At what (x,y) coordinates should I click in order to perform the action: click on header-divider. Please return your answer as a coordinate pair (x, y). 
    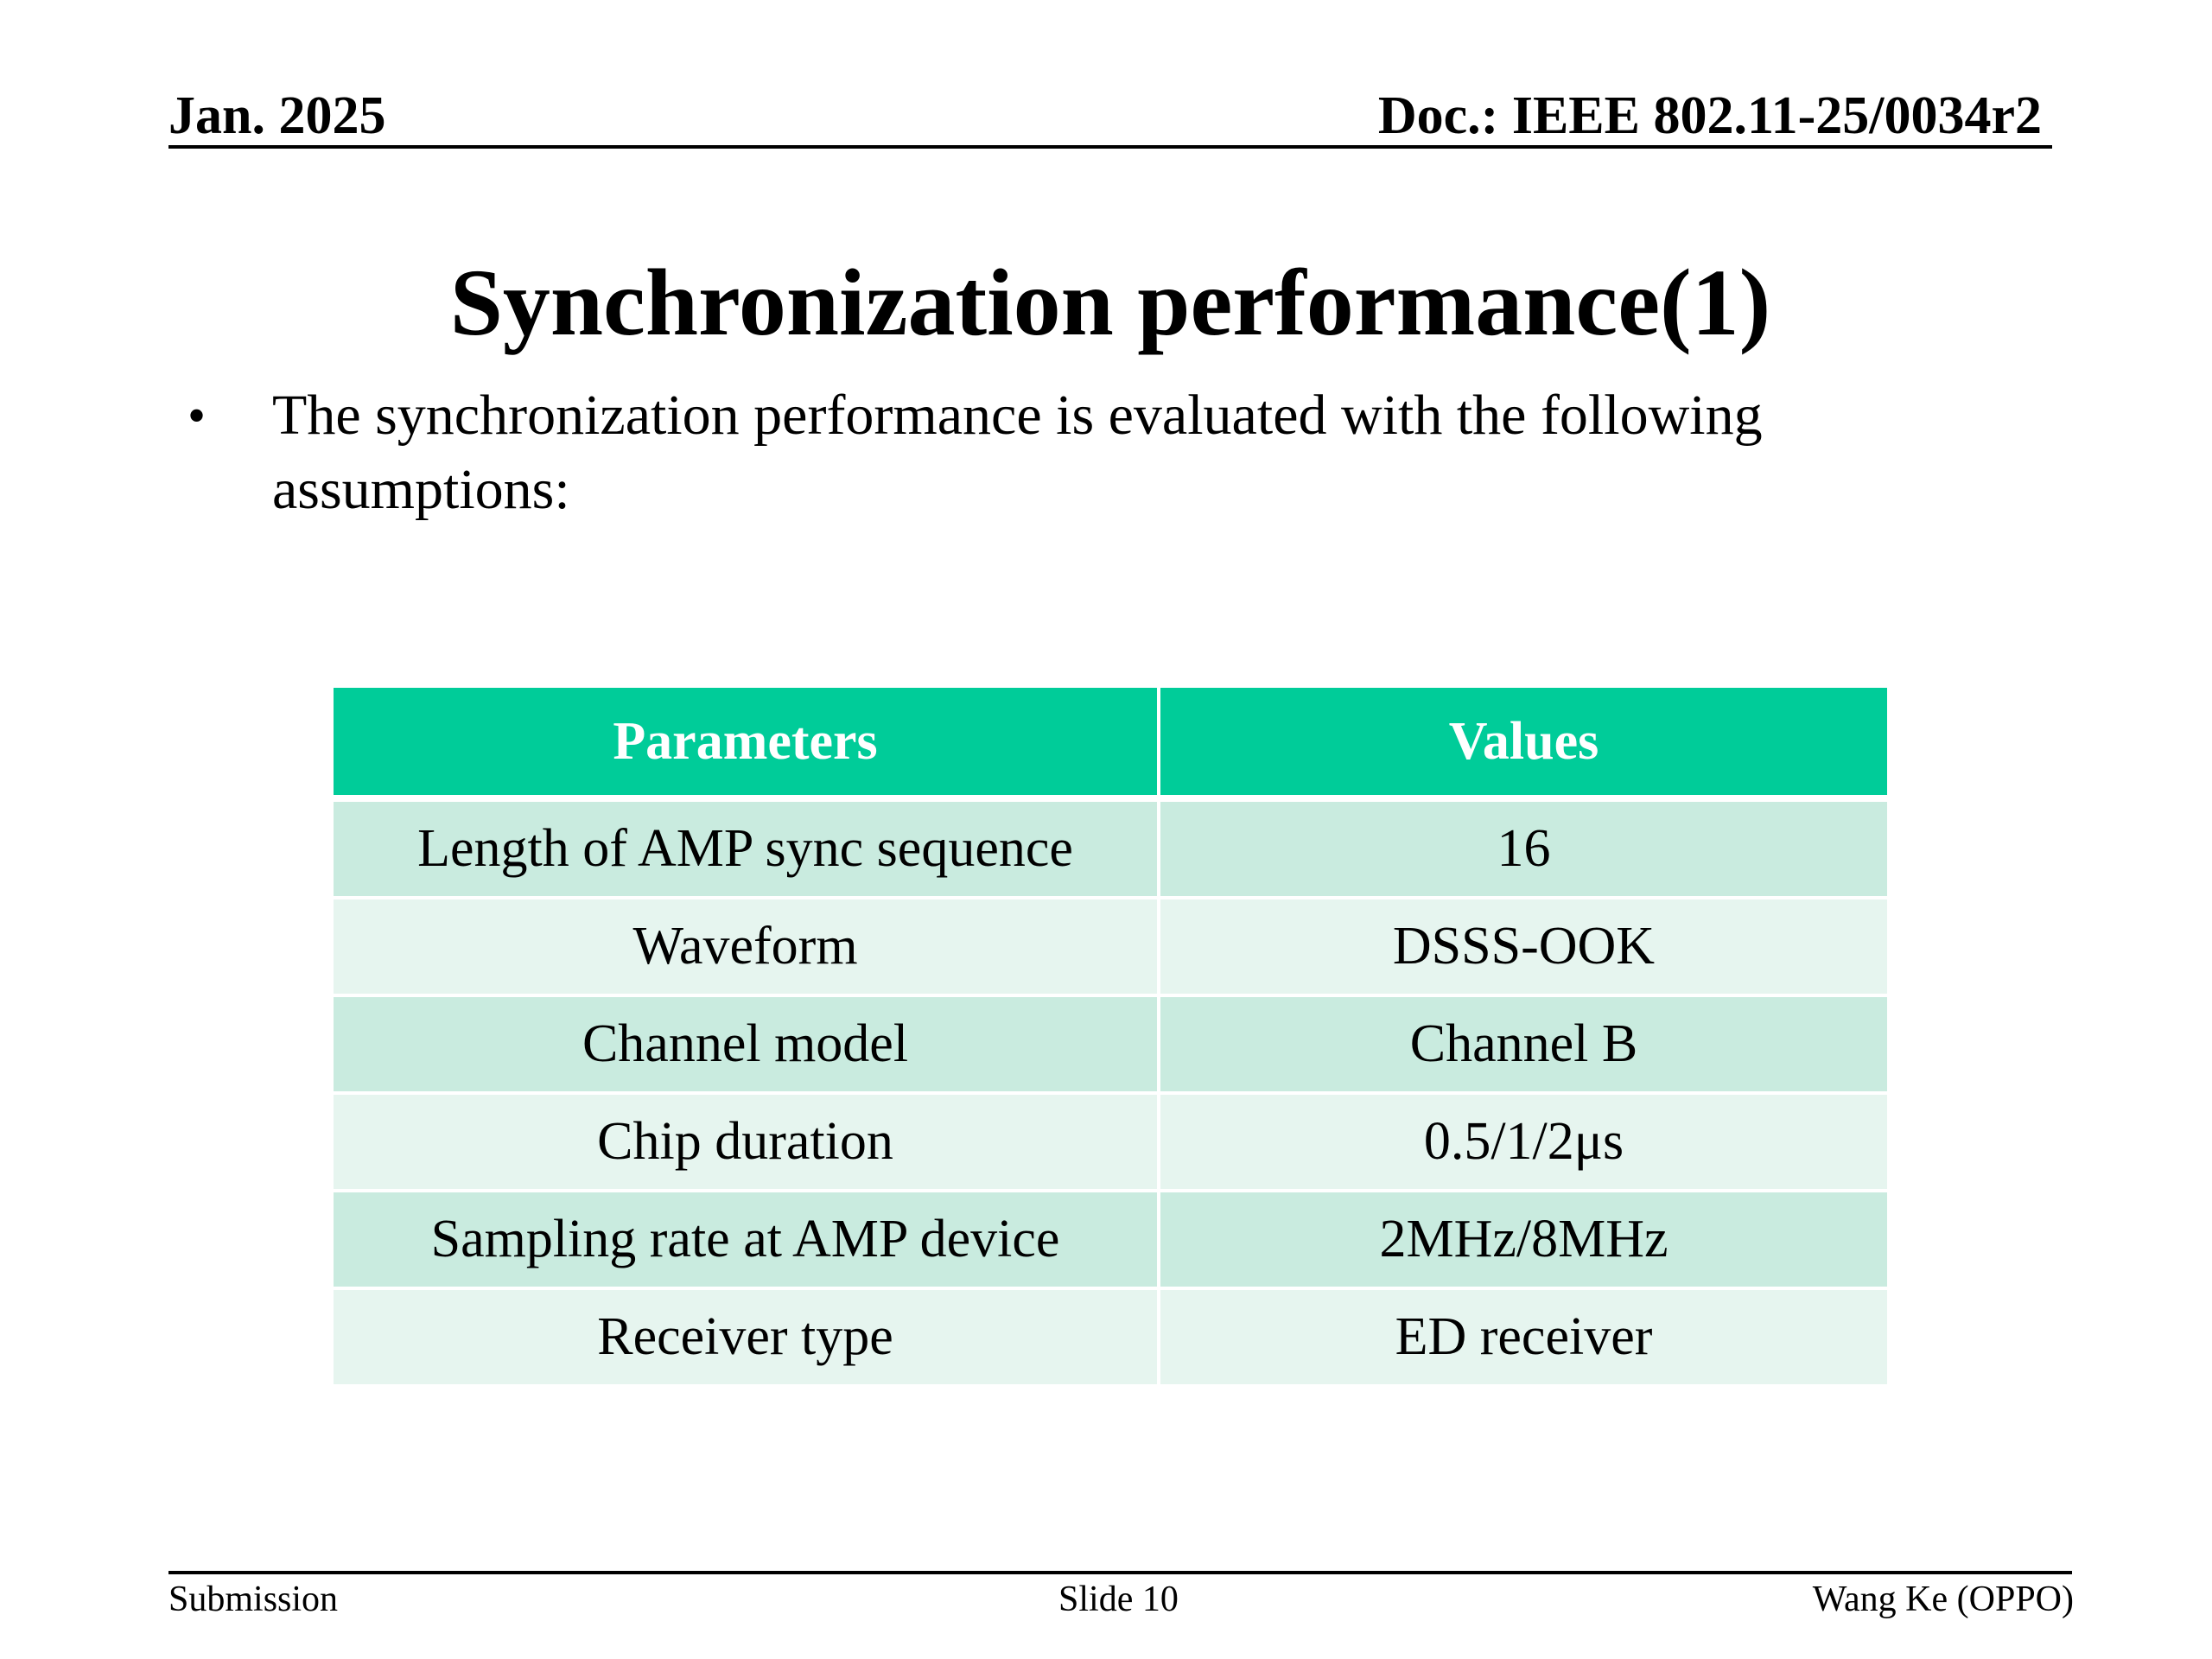
    Looking at the image, I should click on (1110, 147).